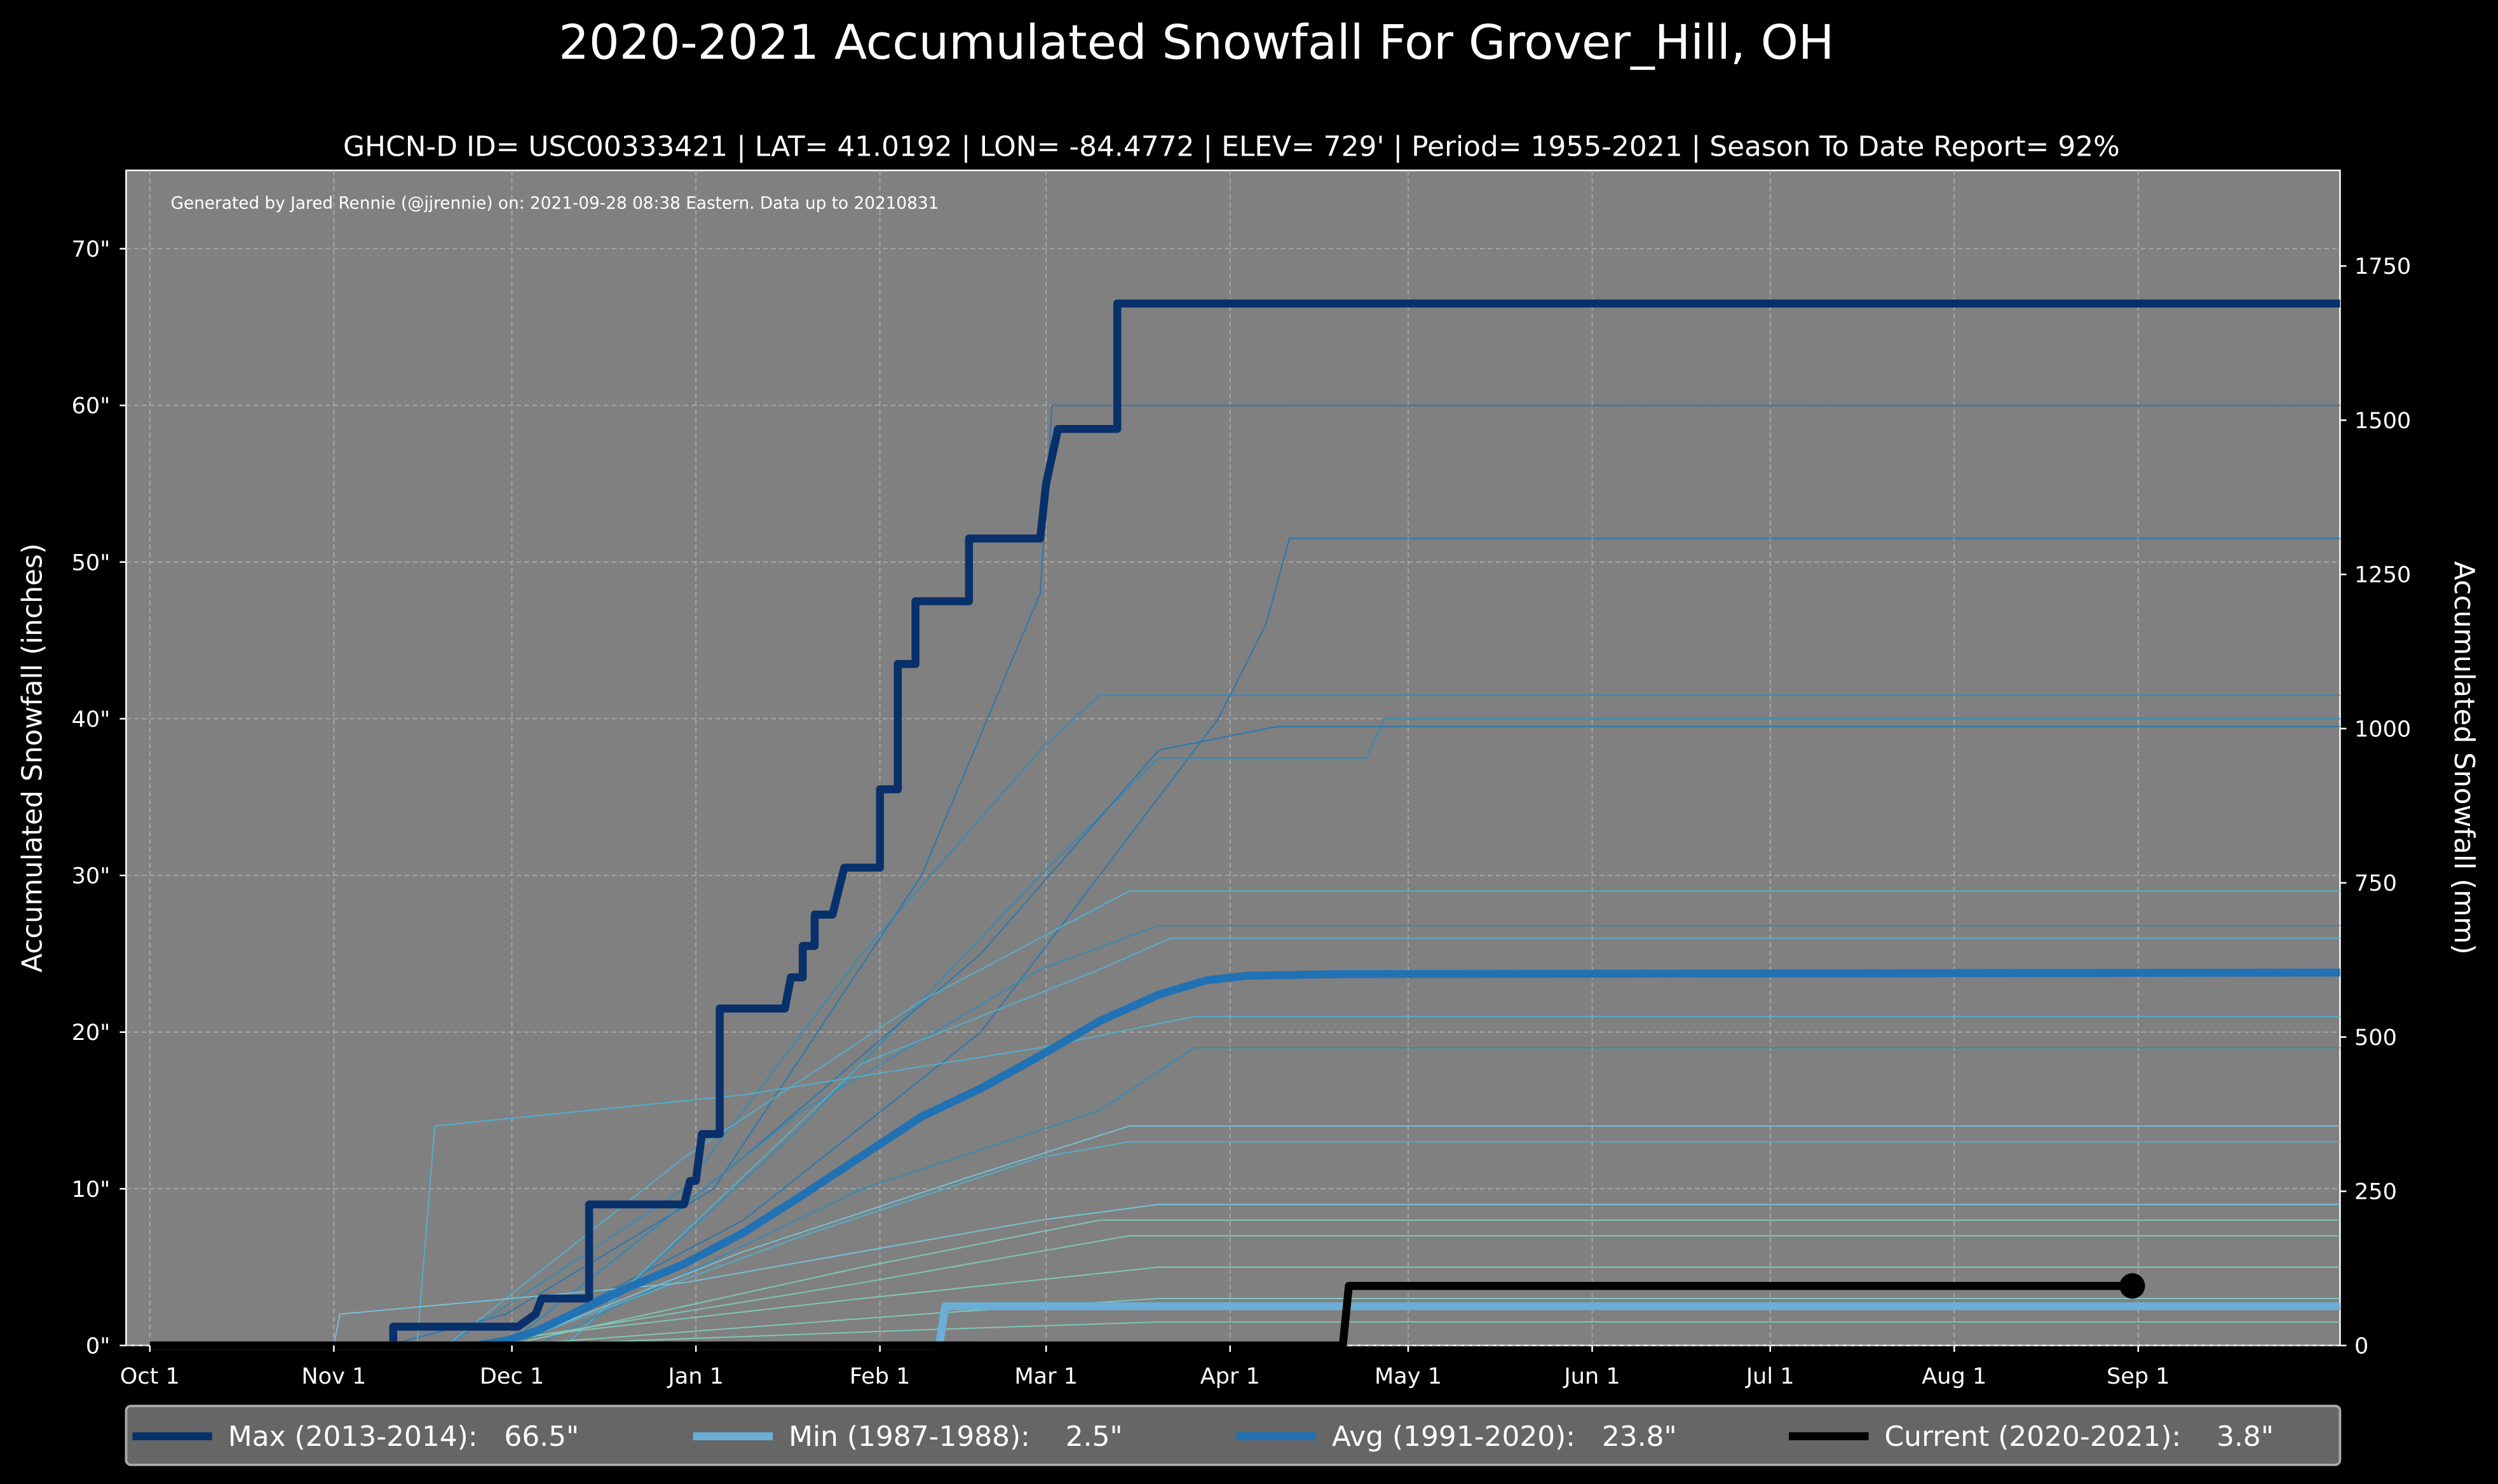 This screenshot has height=1484, width=2498. I want to click on x-tick-label: Oct 1, so click(150, 1376).